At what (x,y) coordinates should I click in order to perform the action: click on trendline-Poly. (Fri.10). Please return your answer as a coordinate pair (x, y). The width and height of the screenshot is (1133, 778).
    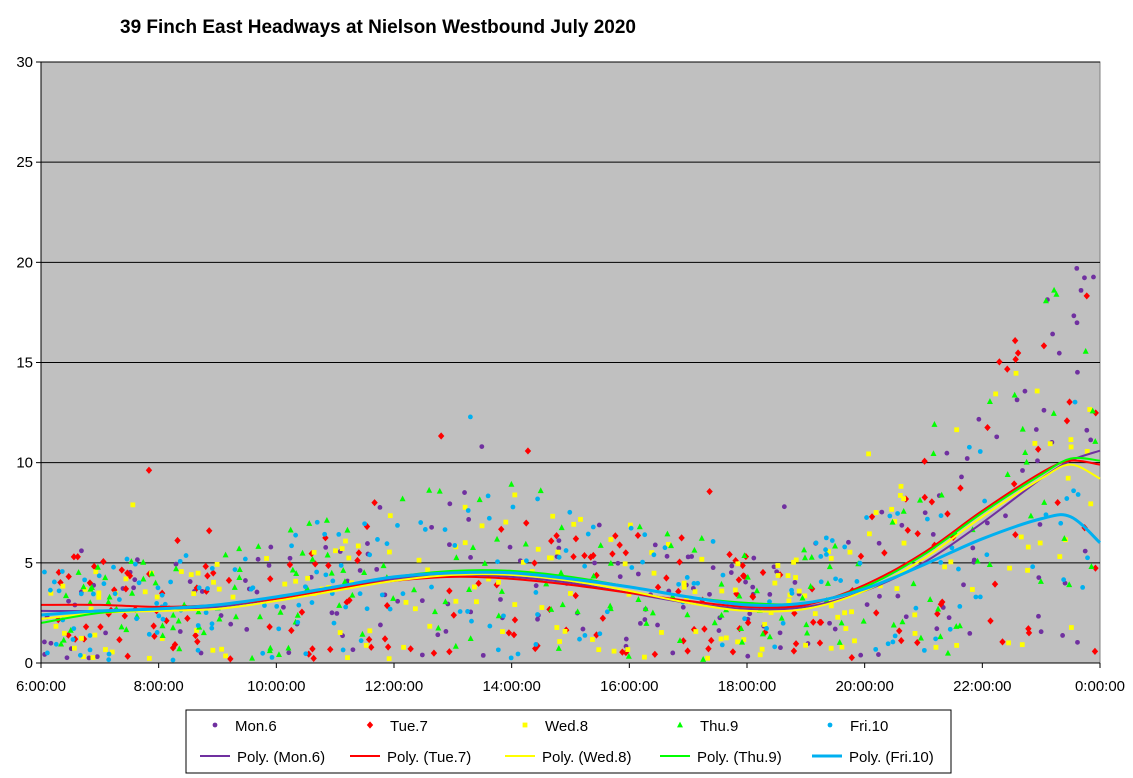
    Looking at the image, I should click on (571, 565).